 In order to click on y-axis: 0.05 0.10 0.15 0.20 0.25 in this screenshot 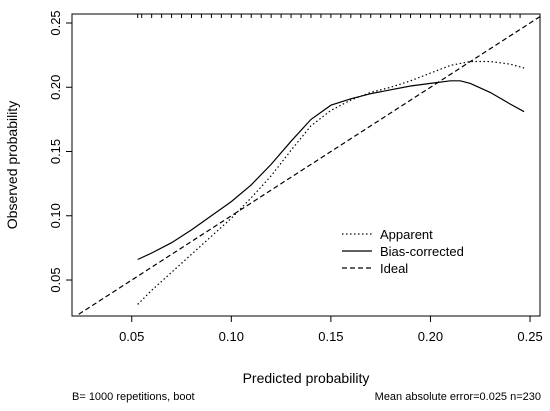, I will do `click(60, 151)`.